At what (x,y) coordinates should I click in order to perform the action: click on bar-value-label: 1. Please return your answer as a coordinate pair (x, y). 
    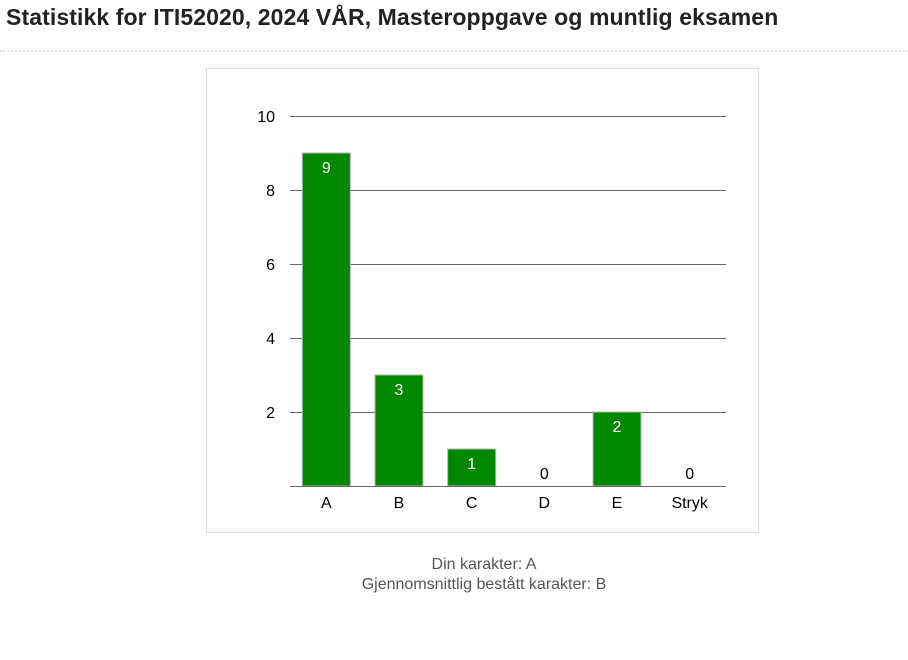
    Looking at the image, I should click on (471, 464).